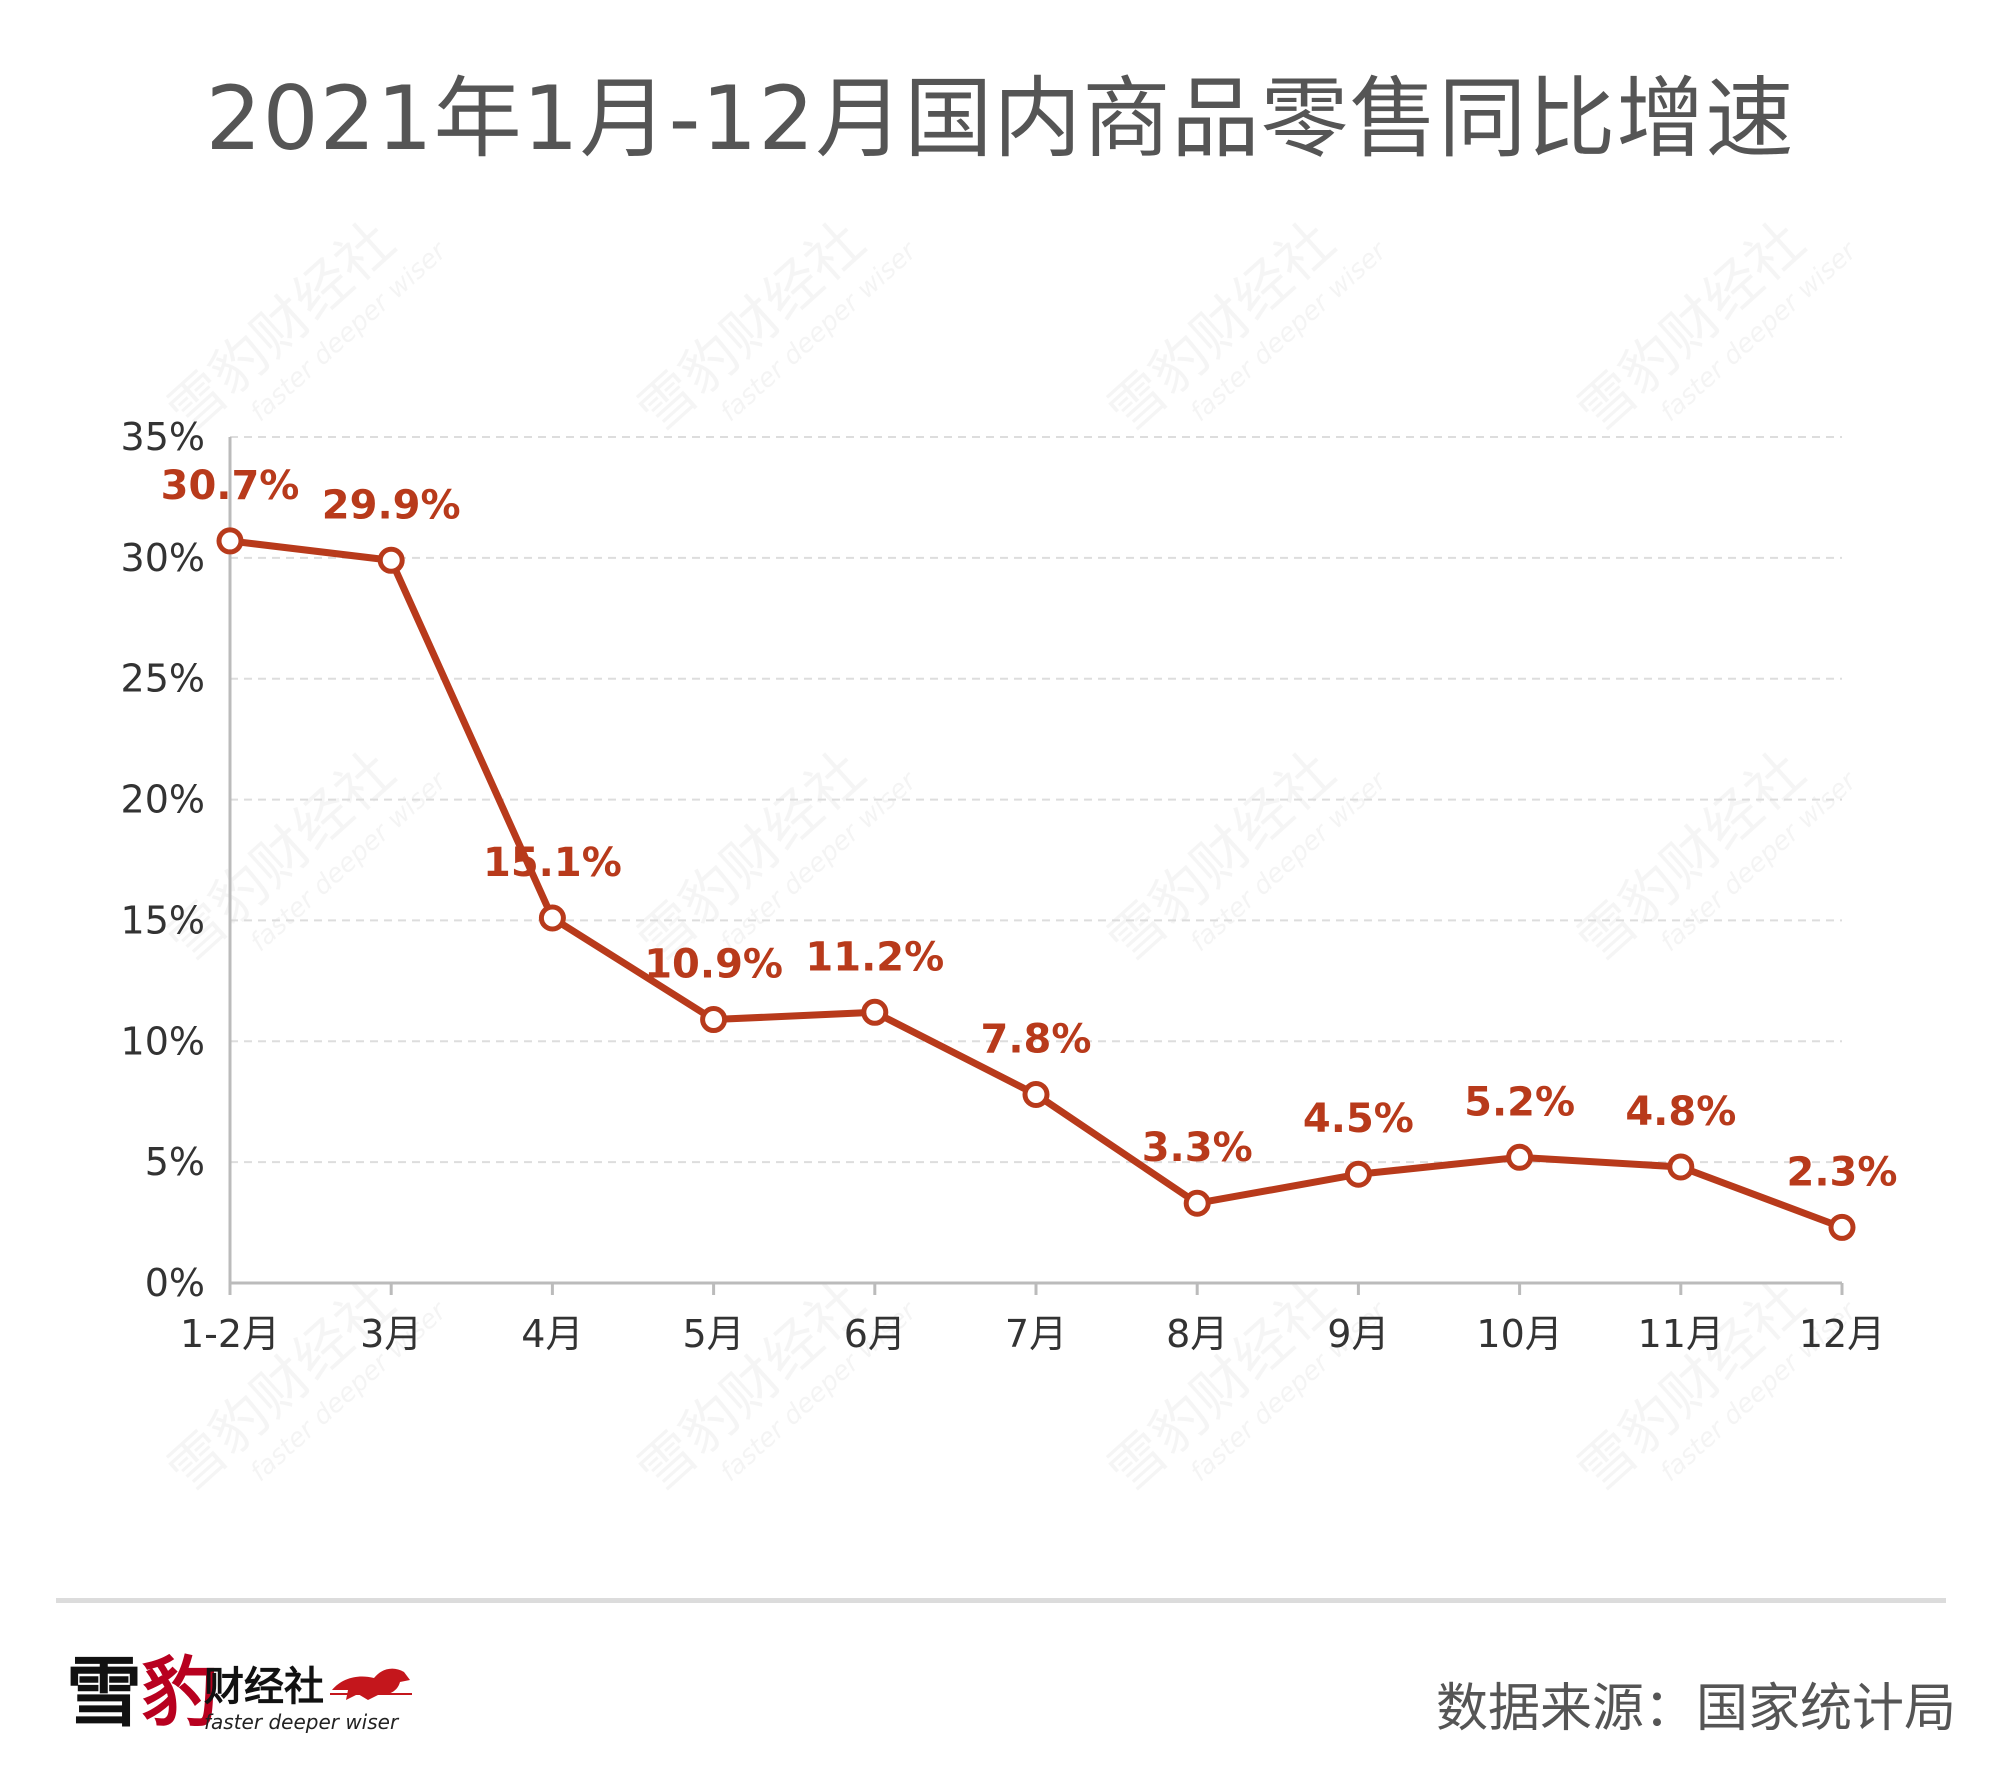  What do you see at coordinates (175, 1283) in the screenshot?
I see `y-tick-label: 0%` at bounding box center [175, 1283].